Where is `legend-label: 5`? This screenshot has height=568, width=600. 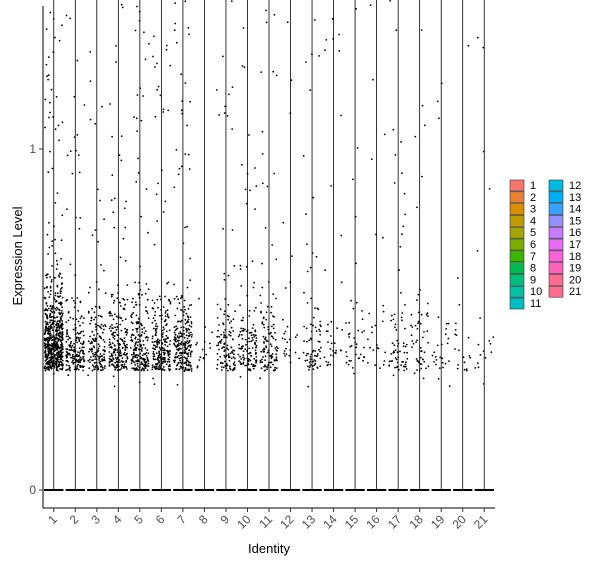 legend-label: 5 is located at coordinates (533, 233).